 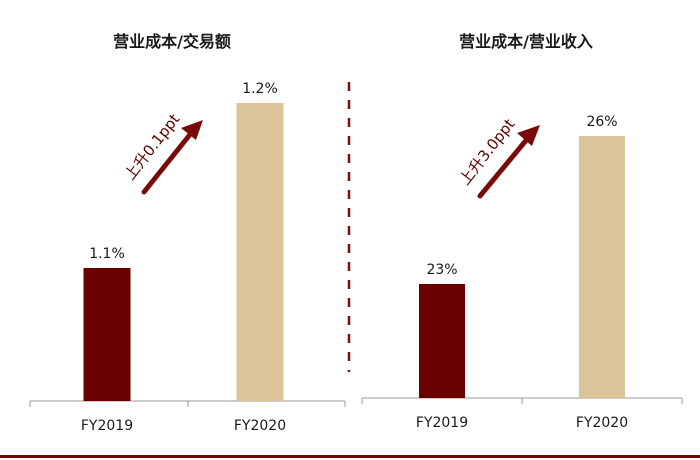 I want to click on left-rise-arrow-shaft, so click(x=168, y=162).